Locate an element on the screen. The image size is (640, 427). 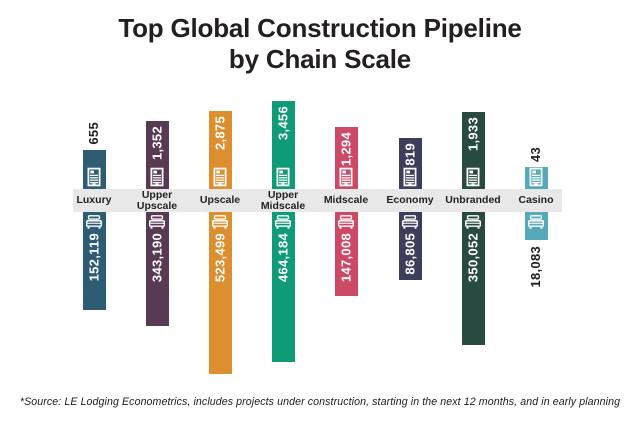
rooms-value-unbranded: 350,052 is located at coordinates (473, 258).